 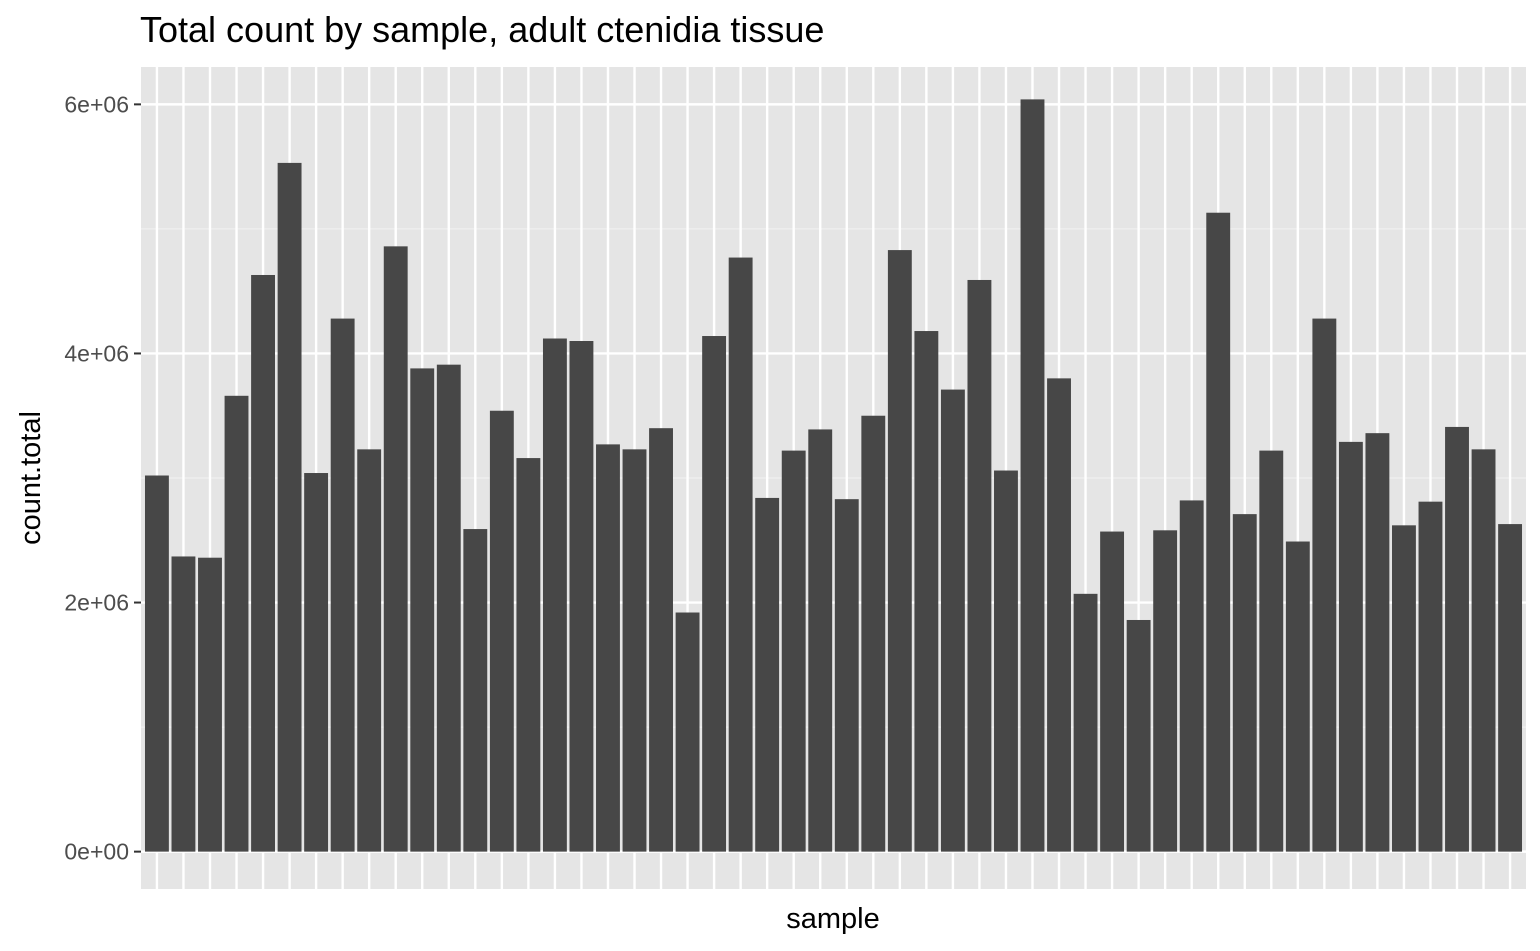 What do you see at coordinates (102, 478) in the screenshot?
I see `y-axis: 0e+00 2e+06 4e+06 6e+06` at bounding box center [102, 478].